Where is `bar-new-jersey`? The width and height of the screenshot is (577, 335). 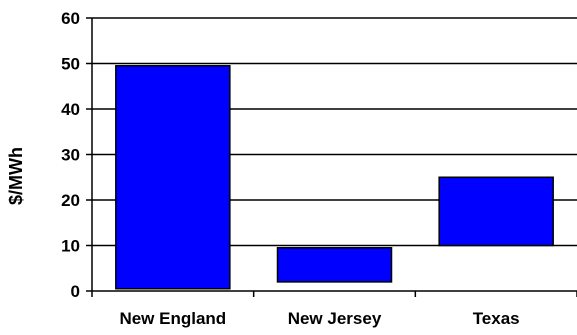
bar-new-jersey is located at coordinates (334, 265).